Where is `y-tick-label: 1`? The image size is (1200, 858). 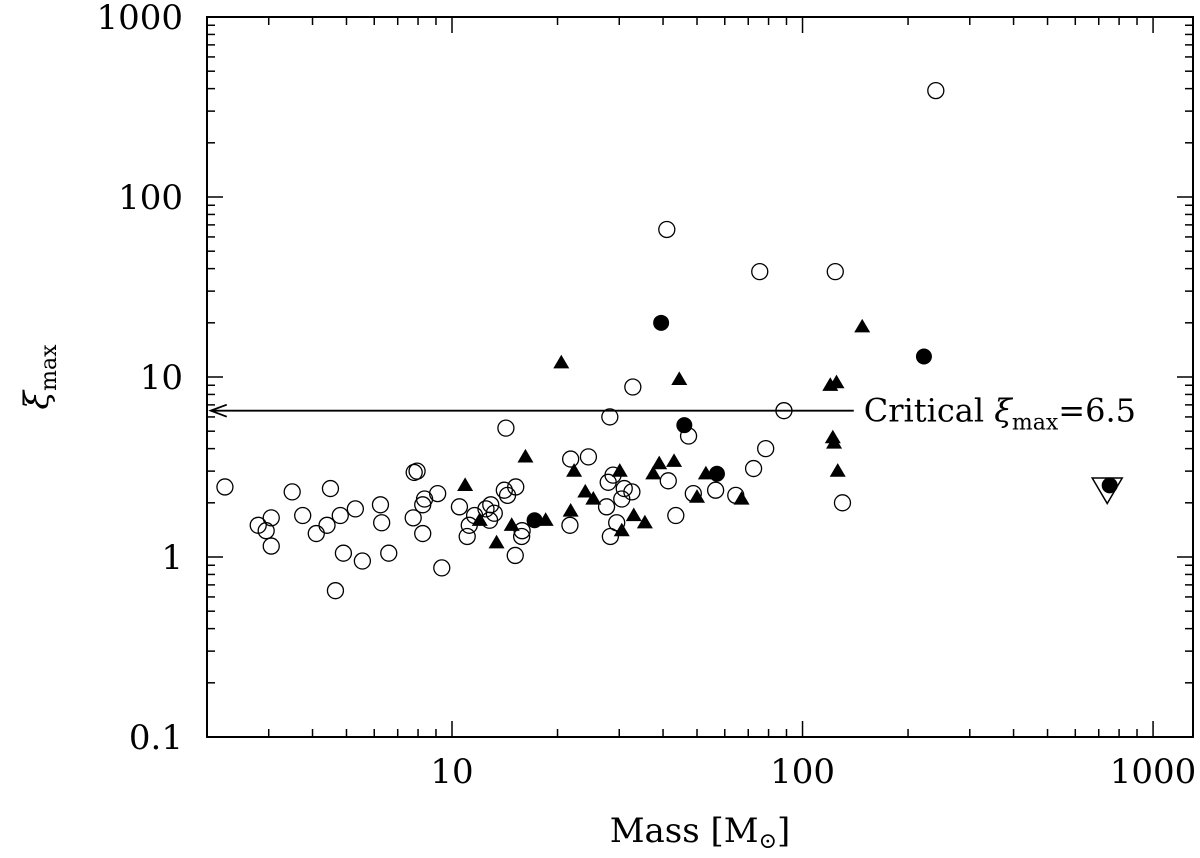
y-tick-label: 1 is located at coordinates (172, 558).